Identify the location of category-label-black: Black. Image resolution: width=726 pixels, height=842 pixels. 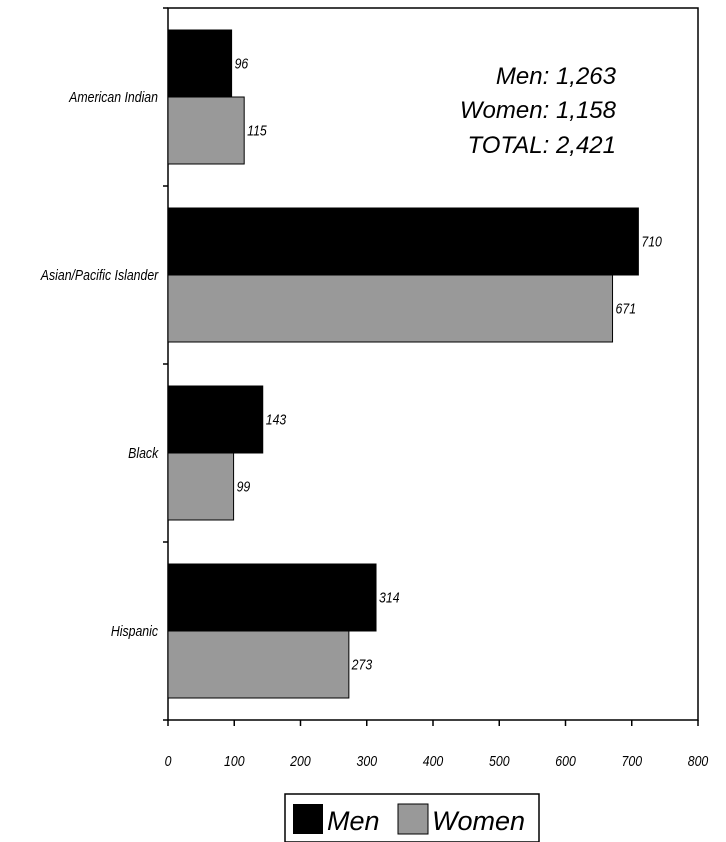
(143, 453).